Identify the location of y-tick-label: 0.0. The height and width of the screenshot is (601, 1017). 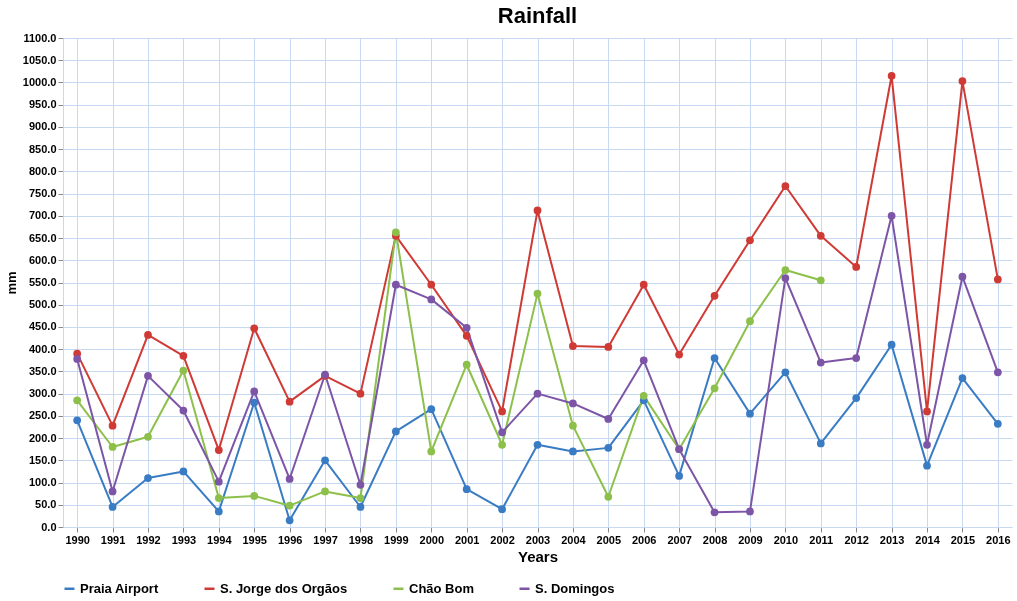
(49, 526).